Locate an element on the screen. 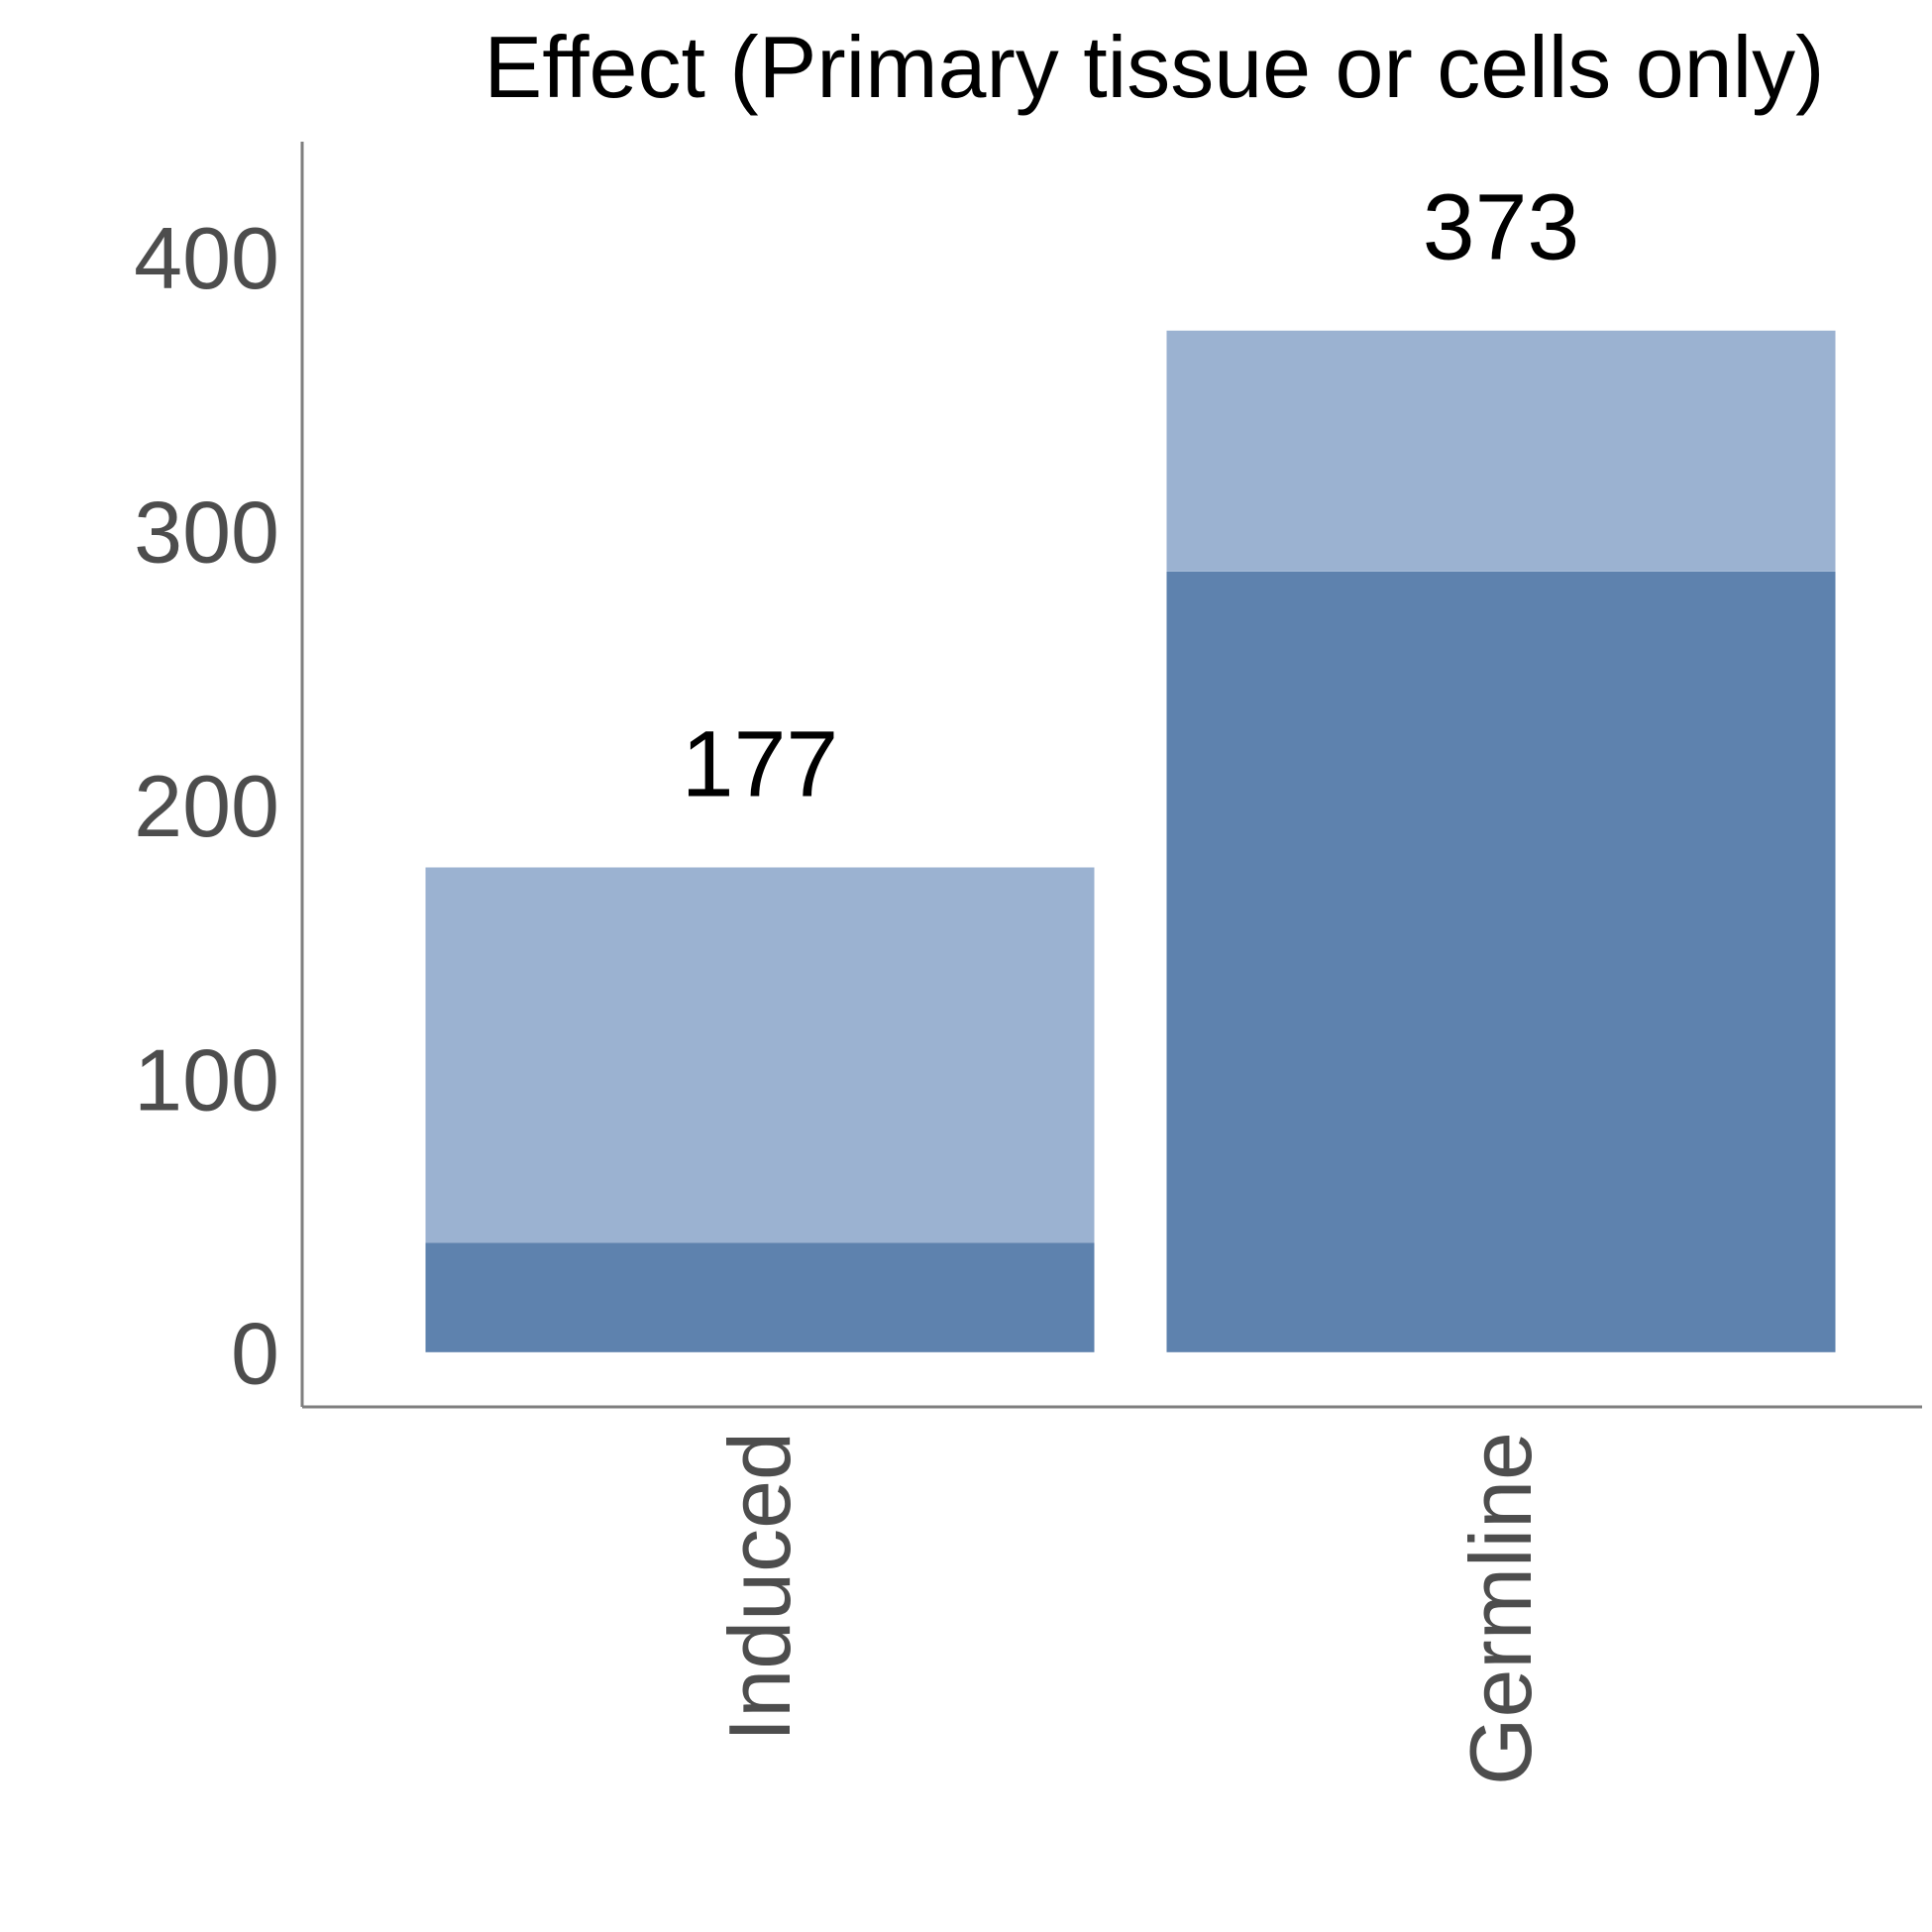 This screenshot has height=1932, width=1932. chart-title: Effect (Primary tissue or cells only) is located at coordinates (1155, 67).